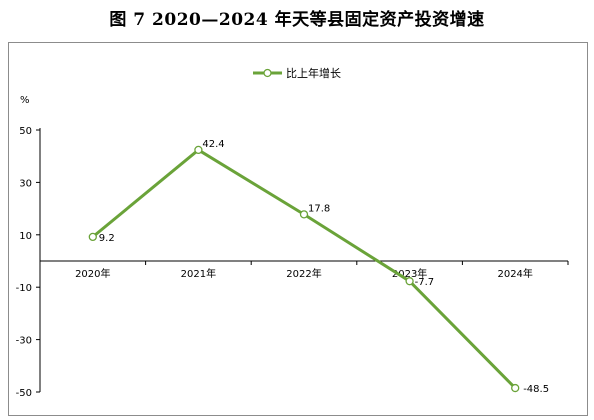 The height and width of the screenshot is (420, 594). What do you see at coordinates (319, 208) in the screenshot?
I see `data-label: 17.8` at bounding box center [319, 208].